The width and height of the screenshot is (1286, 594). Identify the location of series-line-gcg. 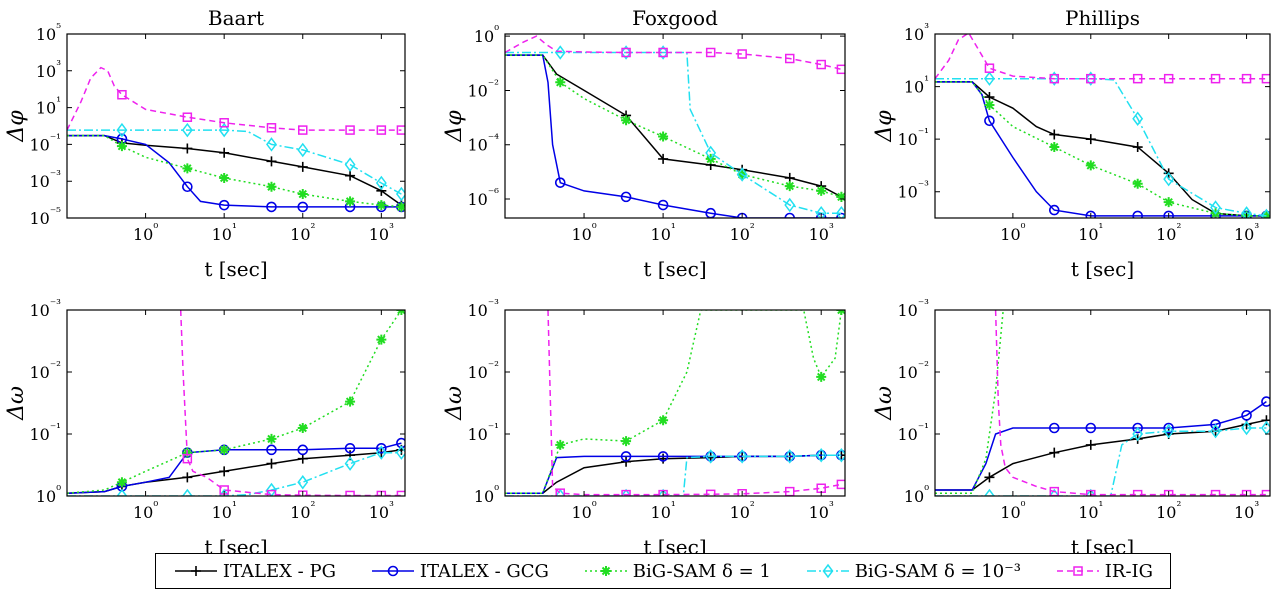
(673, 136).